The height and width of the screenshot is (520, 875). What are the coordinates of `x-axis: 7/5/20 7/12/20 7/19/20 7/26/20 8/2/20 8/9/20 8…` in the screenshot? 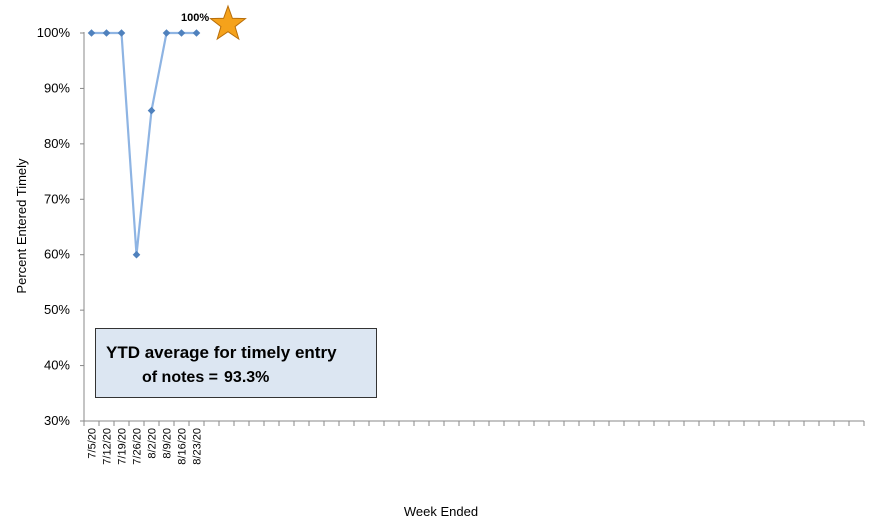 It's located at (474, 442).